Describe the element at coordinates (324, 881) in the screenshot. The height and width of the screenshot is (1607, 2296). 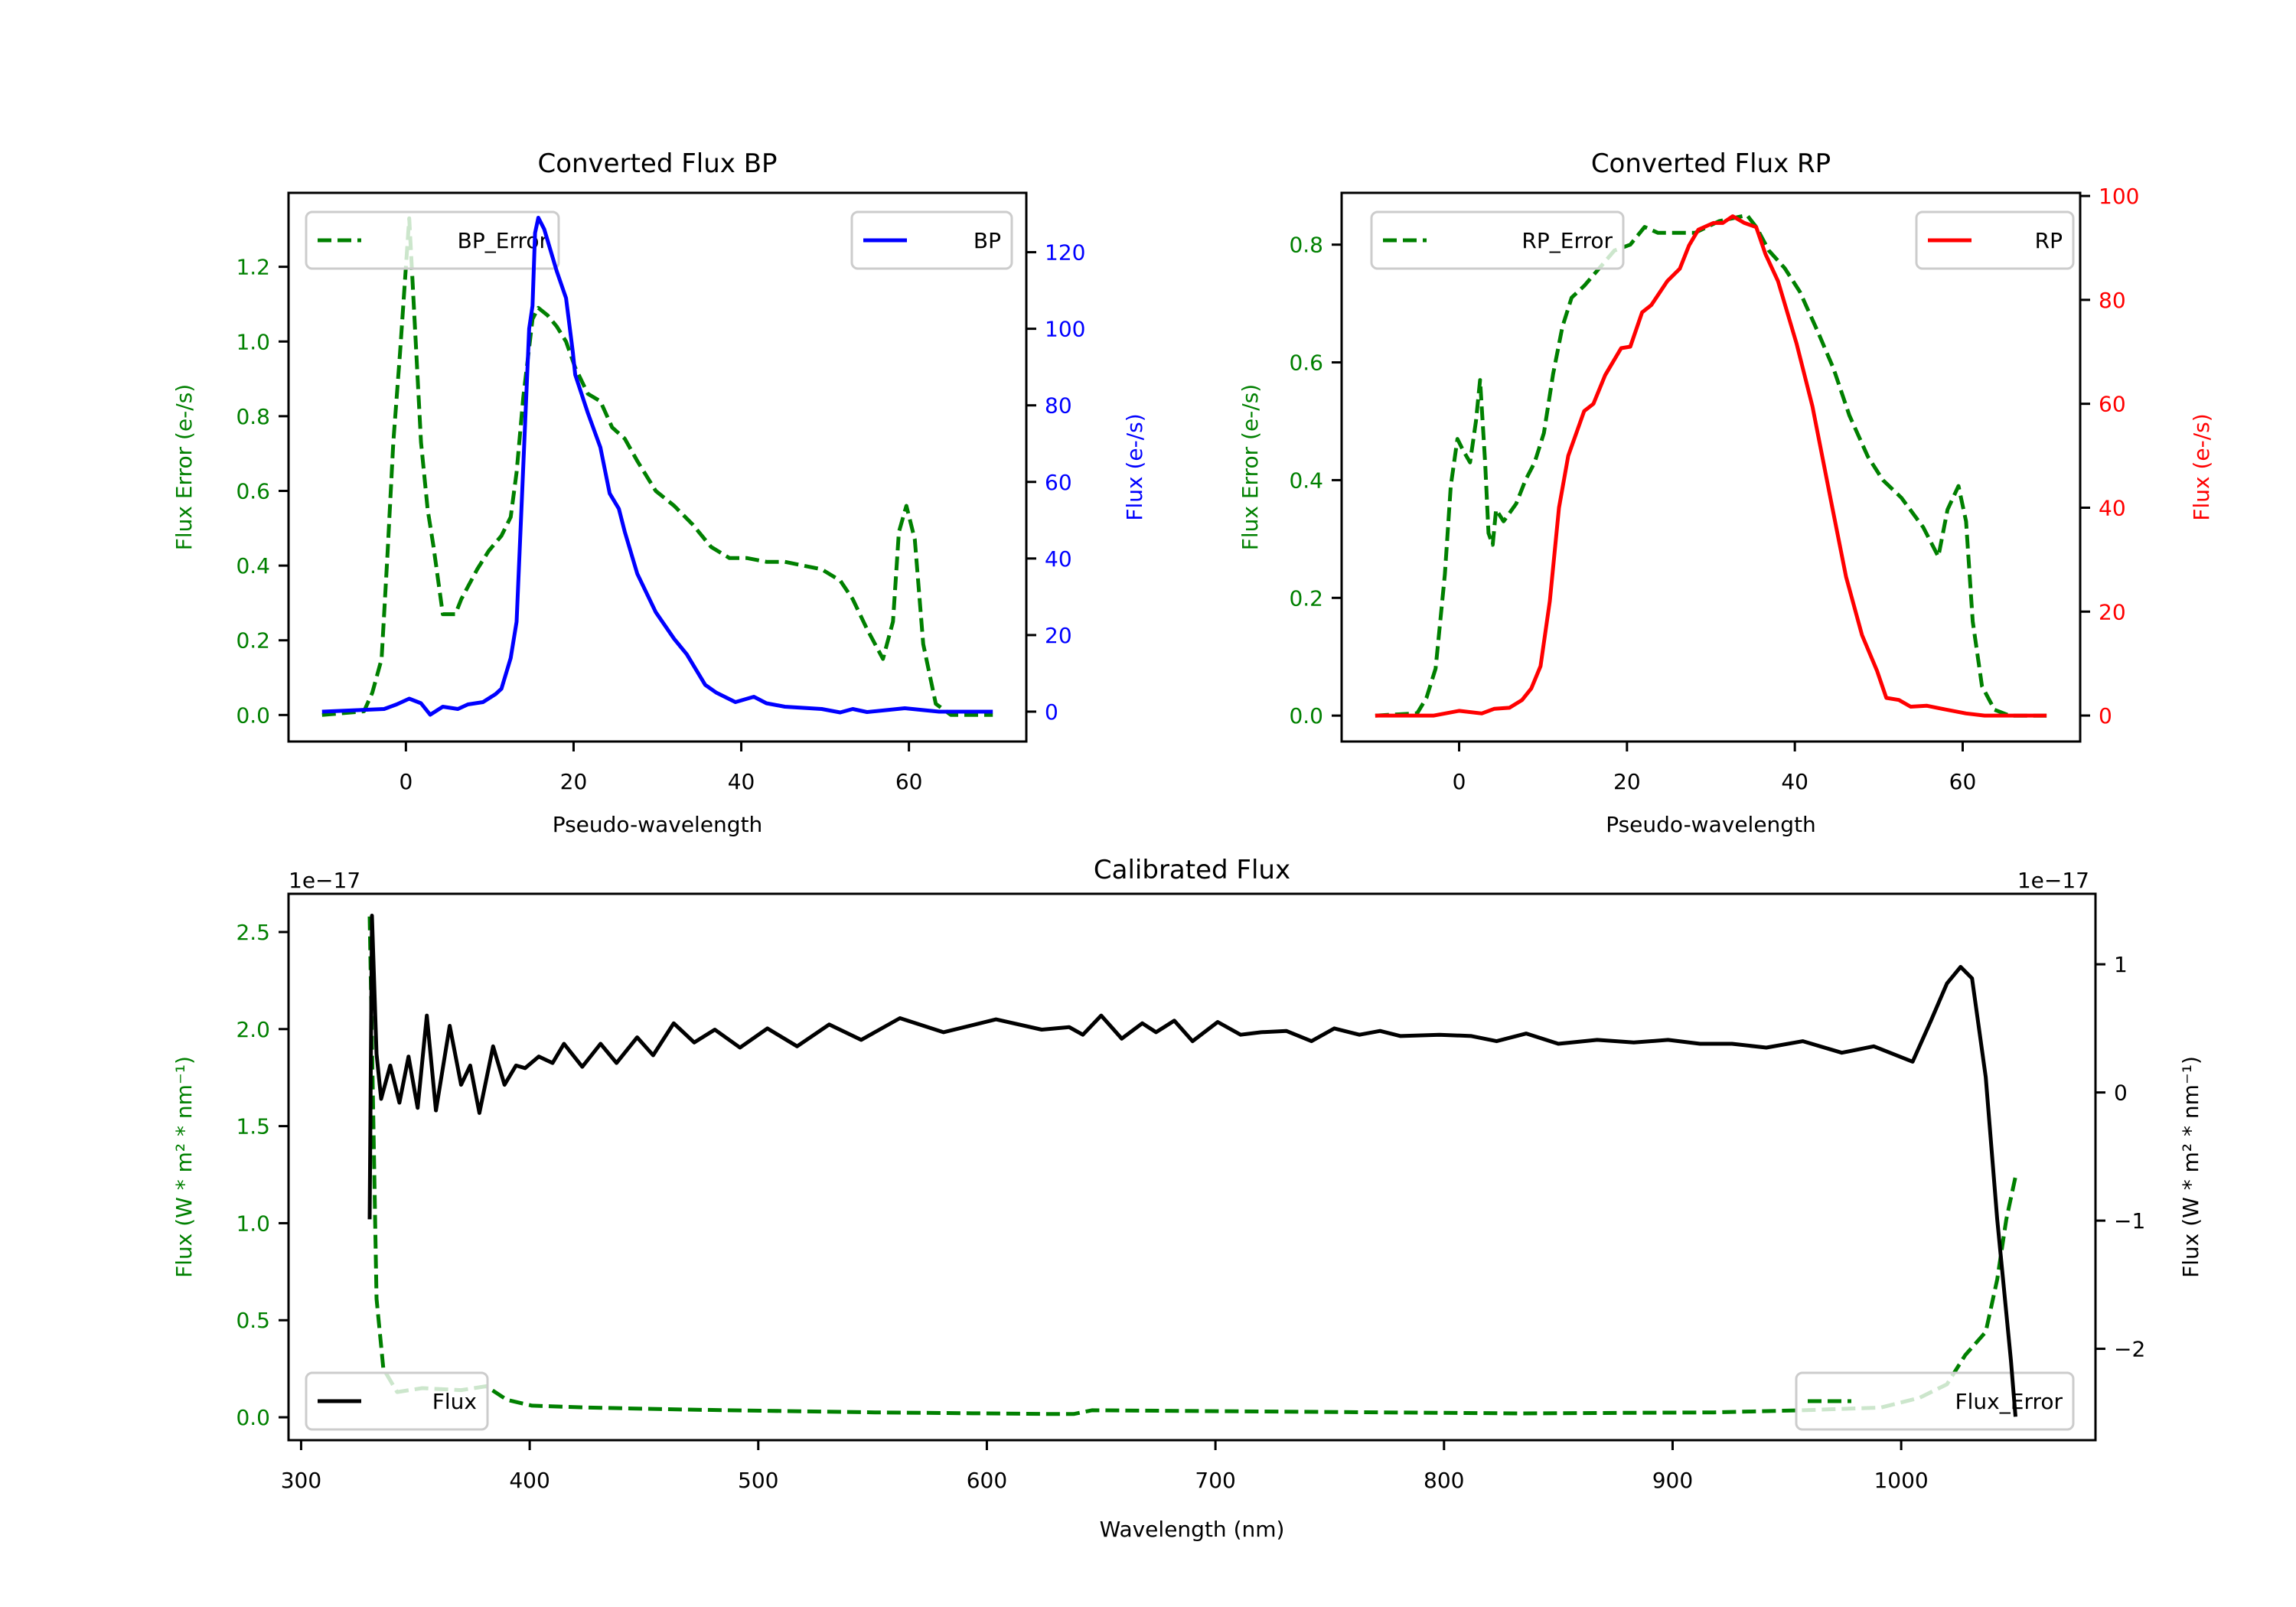
I see `y-left-offset-text: 1e−17` at that location.